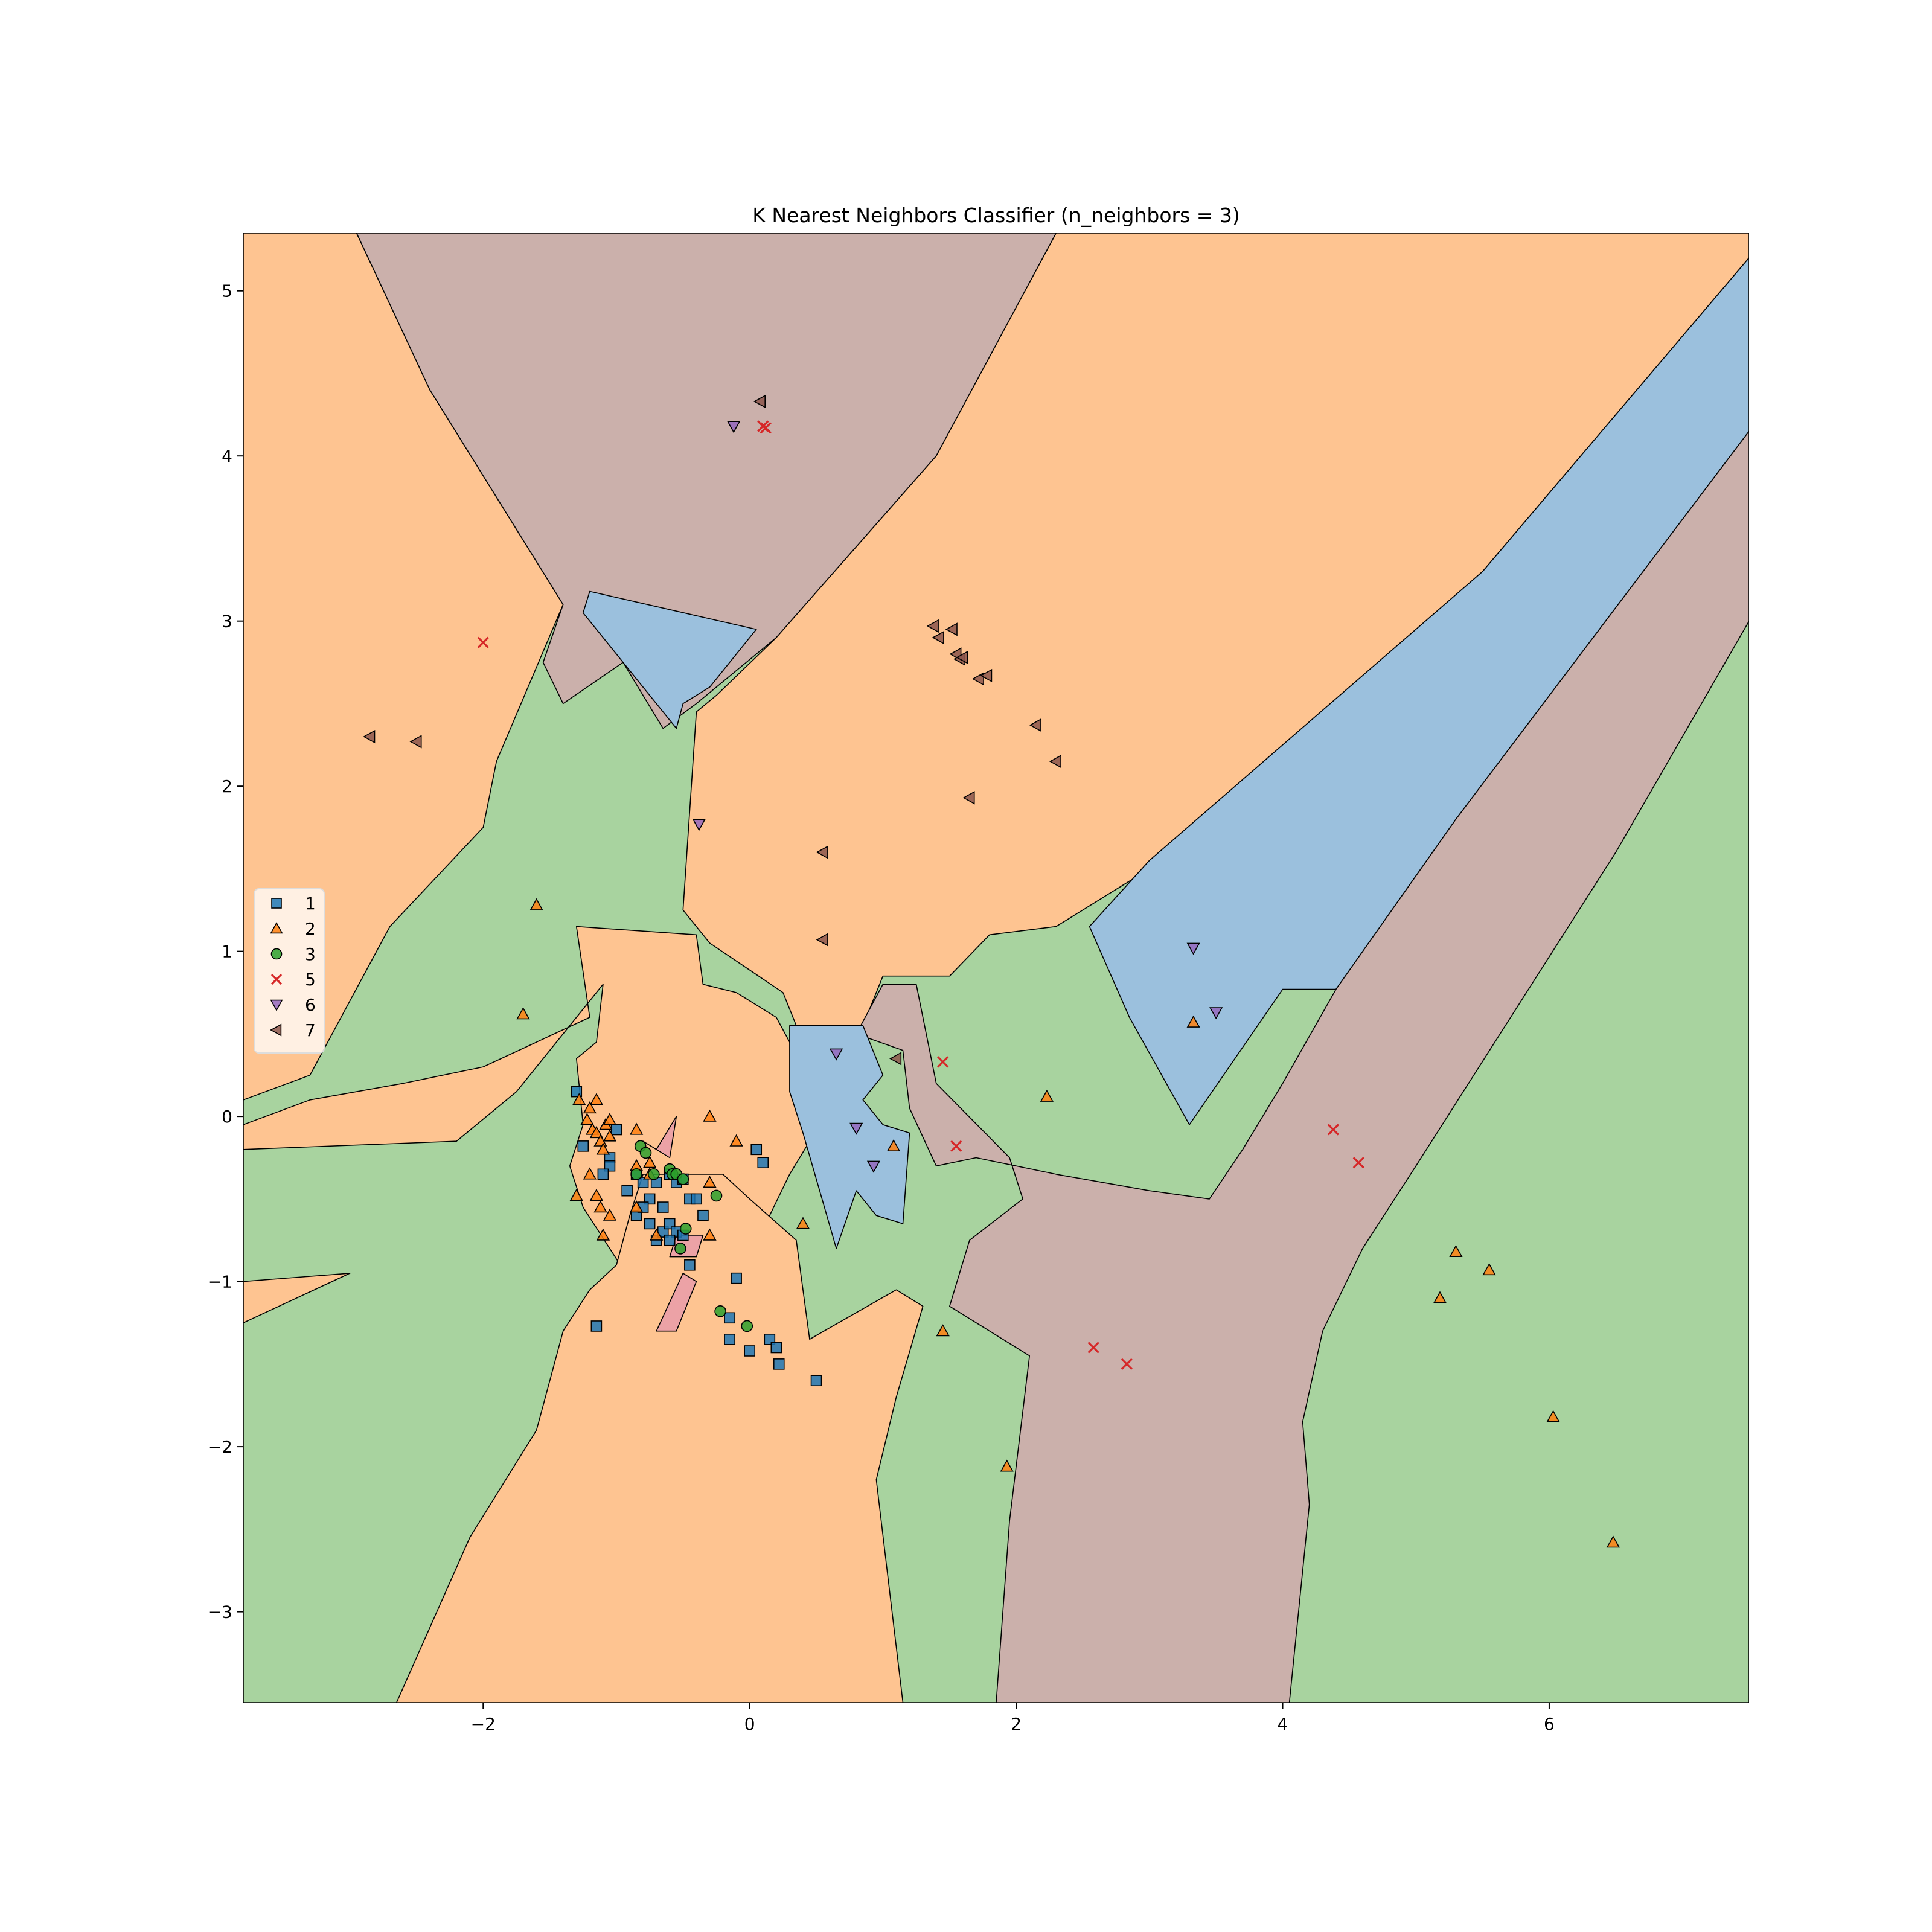 This screenshot has height=1932, width=1932. Describe the element at coordinates (311, 1030) in the screenshot. I see `legend-label-class-7: 7` at that location.